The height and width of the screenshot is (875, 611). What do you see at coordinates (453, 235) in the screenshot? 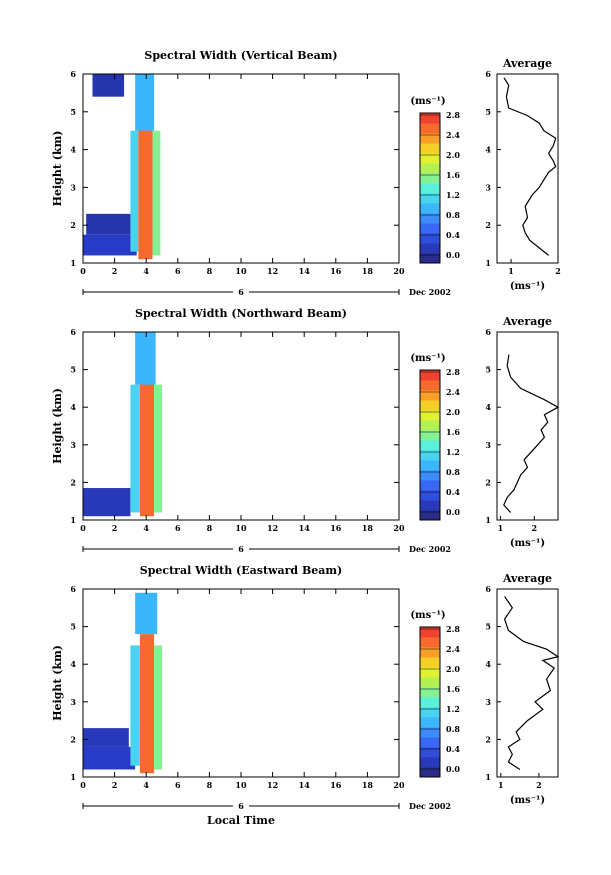
I see `colorbar-tick-label: 0.4` at bounding box center [453, 235].